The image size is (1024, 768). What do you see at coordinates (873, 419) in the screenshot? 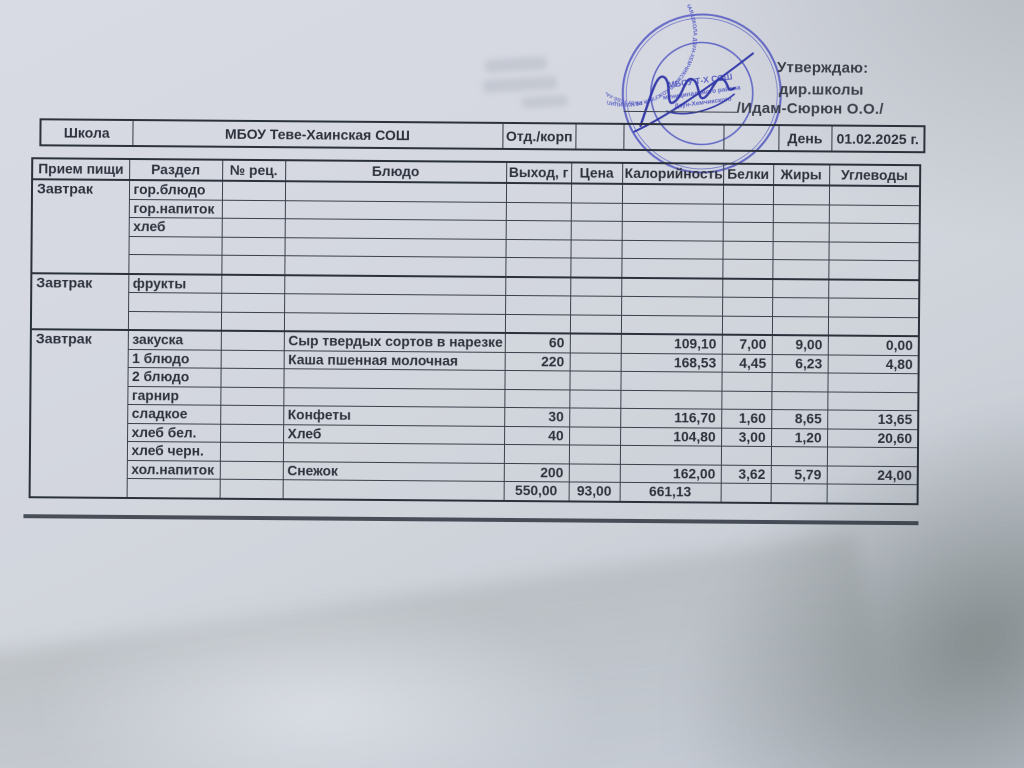
I see `menu-cell: 13,65` at bounding box center [873, 419].